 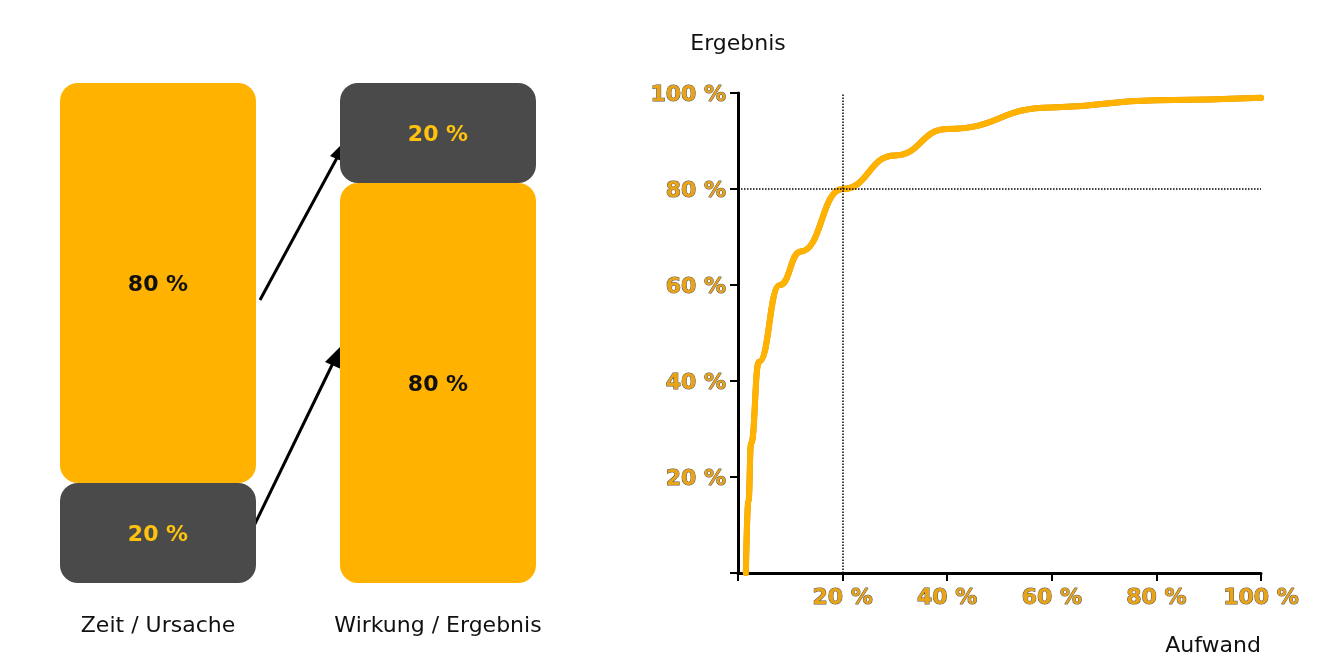 What do you see at coordinates (438, 624) in the screenshot?
I see `x-tick-label: Wirkung / Ergebnis` at bounding box center [438, 624].